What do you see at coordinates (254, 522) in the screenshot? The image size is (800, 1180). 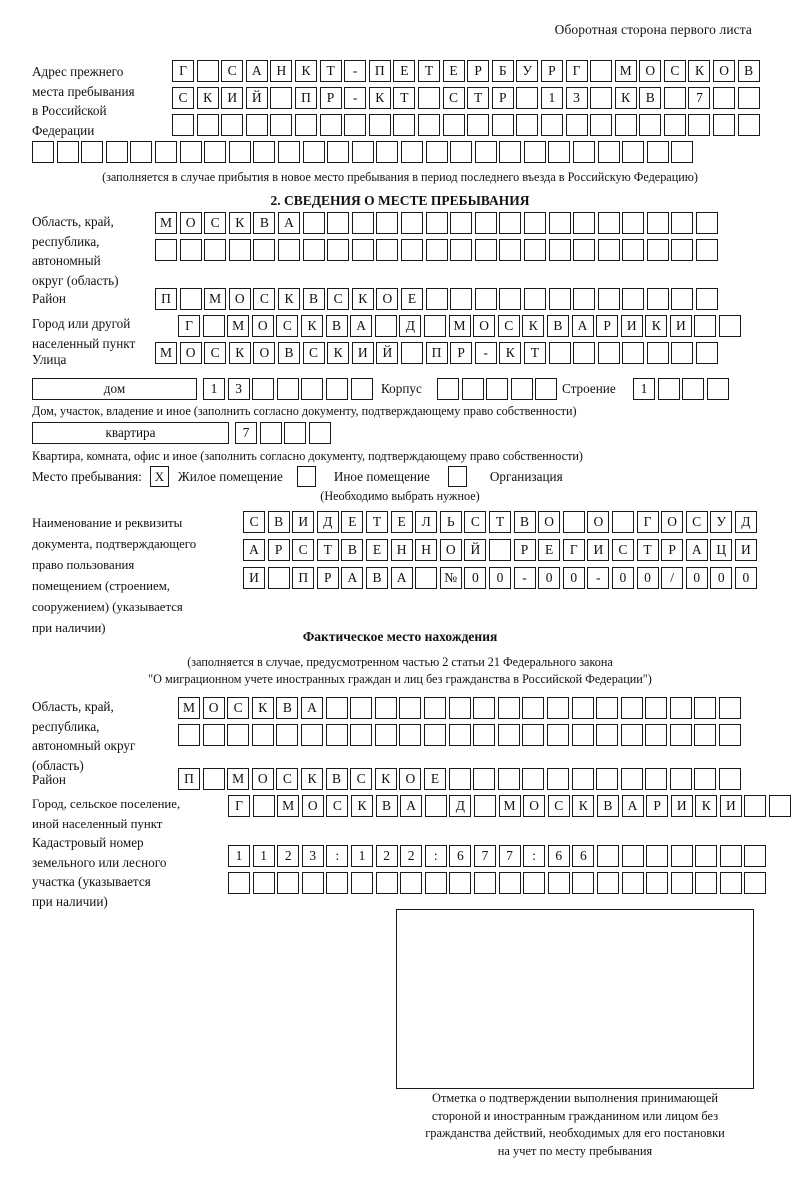 I see `document-r1-cell-1: С` at bounding box center [254, 522].